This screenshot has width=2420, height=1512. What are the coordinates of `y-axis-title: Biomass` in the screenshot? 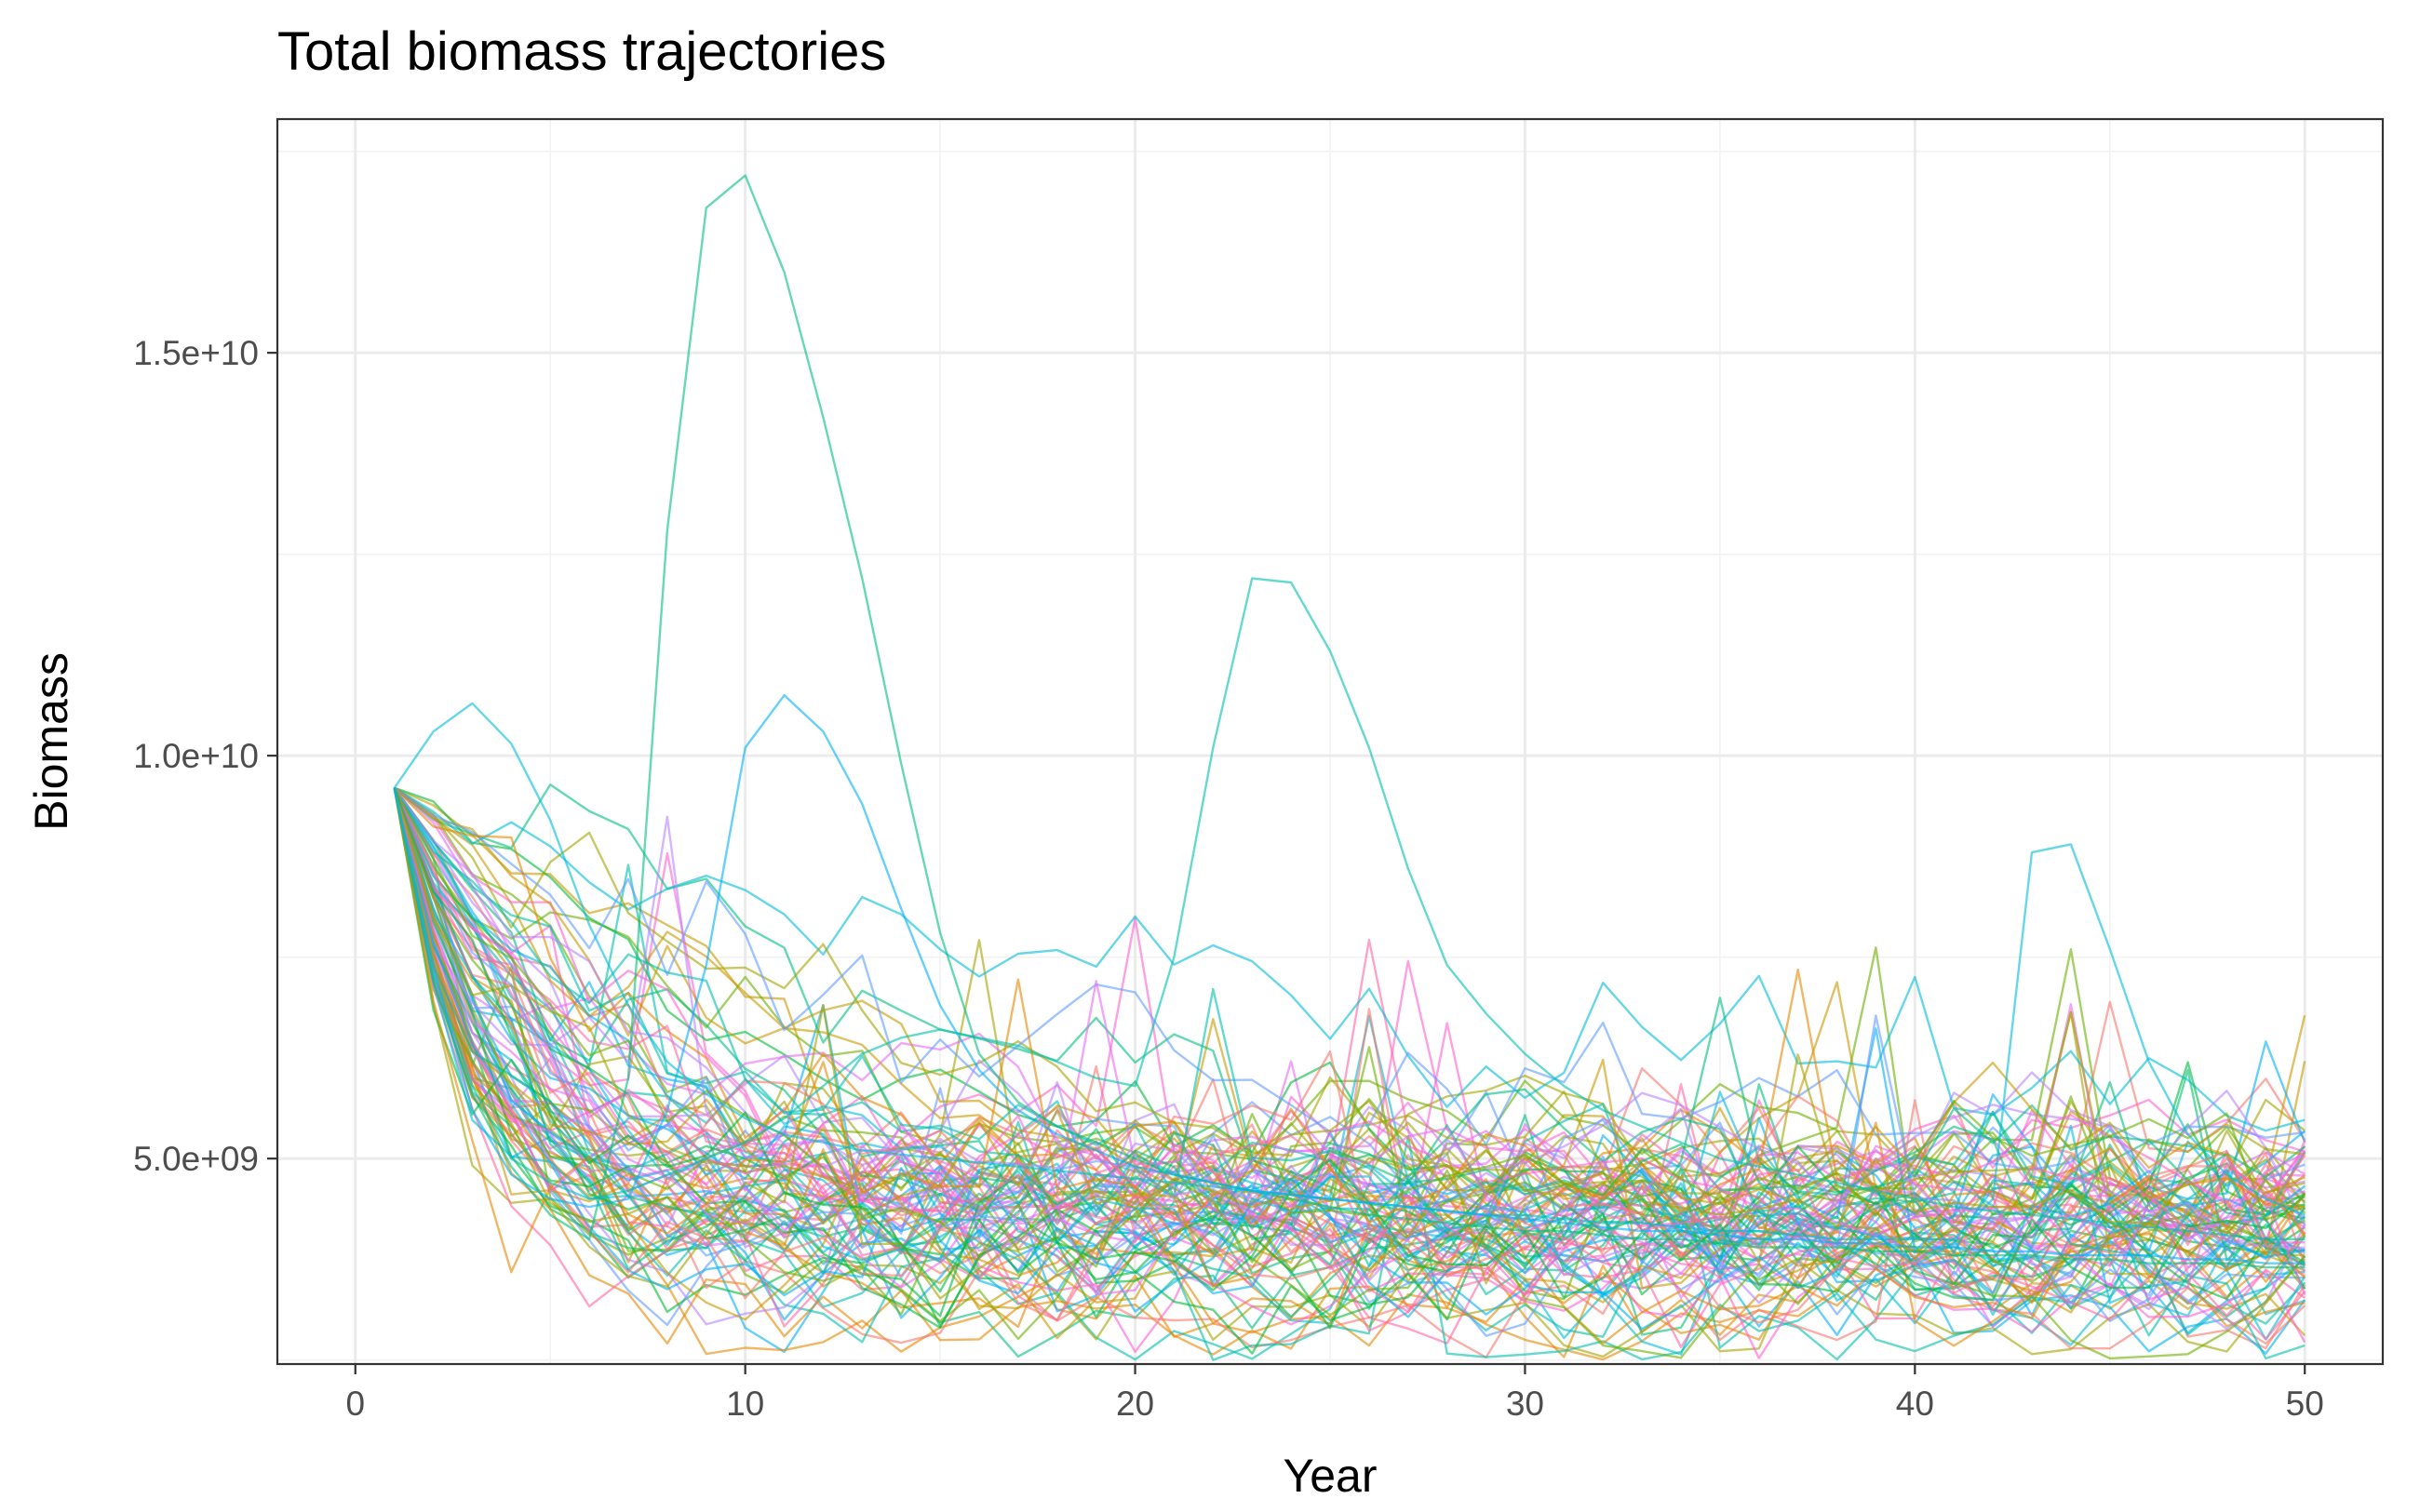 It's located at (51, 741).